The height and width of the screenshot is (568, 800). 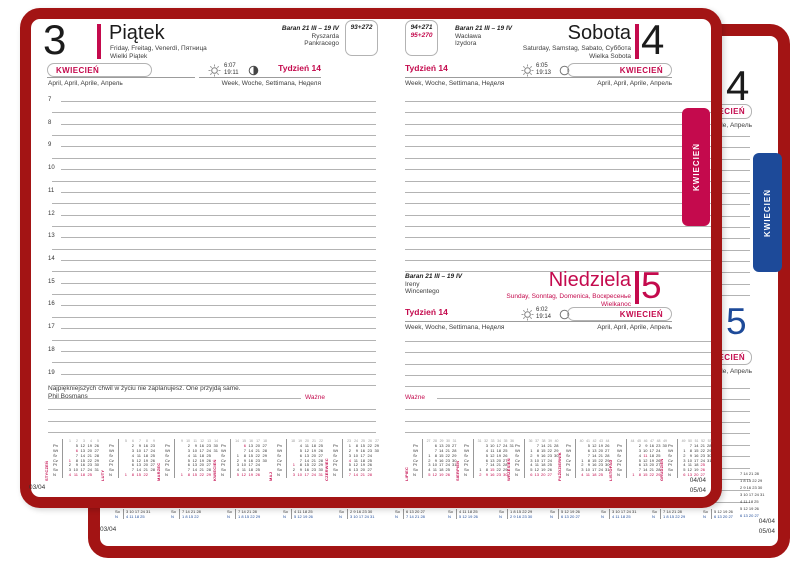 I want to click on mini-calendar-fragment: So 5 12 19 26 N 6 13 20 27, so click(x=577, y=514).